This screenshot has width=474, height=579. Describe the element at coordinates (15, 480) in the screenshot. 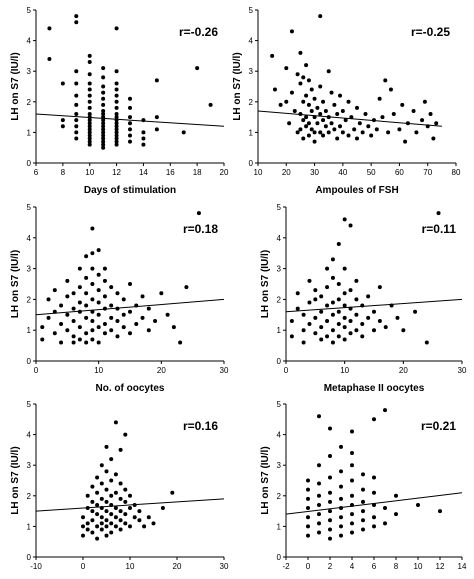

I see `y-axis-label: LH on S7 (IU/l)` at that location.